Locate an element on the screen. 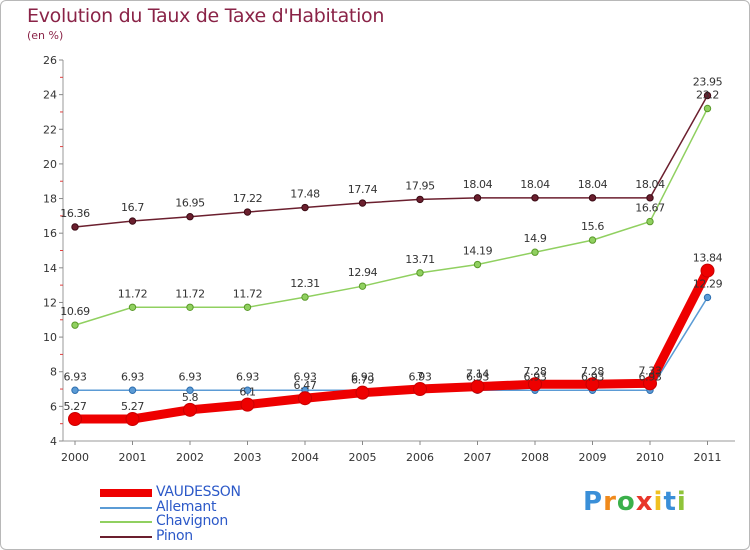  y-tick-label: 14 is located at coordinates (50, 268).